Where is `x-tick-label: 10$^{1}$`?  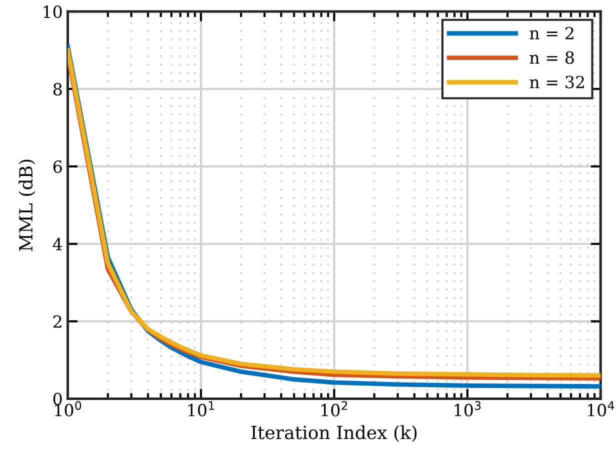 x-tick-label: 10$^{1}$ is located at coordinates (201, 408).